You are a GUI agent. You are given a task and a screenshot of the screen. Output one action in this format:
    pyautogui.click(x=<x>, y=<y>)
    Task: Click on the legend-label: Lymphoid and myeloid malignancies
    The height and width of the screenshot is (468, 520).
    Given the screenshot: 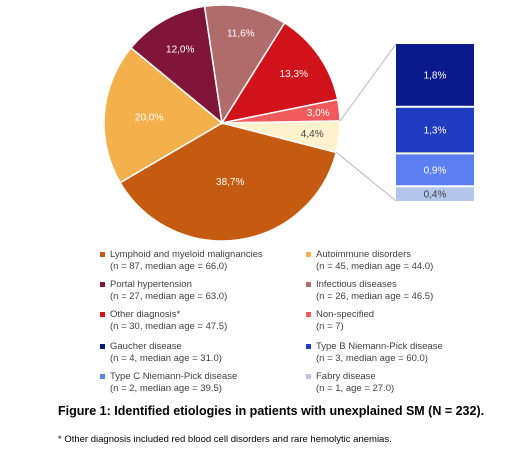 What is the action you would take?
    pyautogui.click(x=186, y=254)
    